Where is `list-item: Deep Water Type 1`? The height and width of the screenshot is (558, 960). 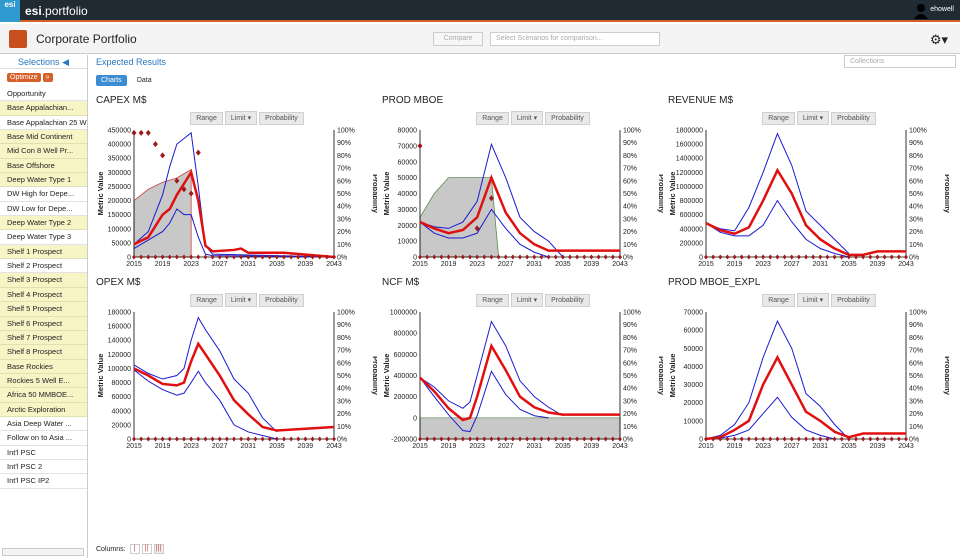 list-item: Deep Water Type 1 is located at coordinates (43, 180).